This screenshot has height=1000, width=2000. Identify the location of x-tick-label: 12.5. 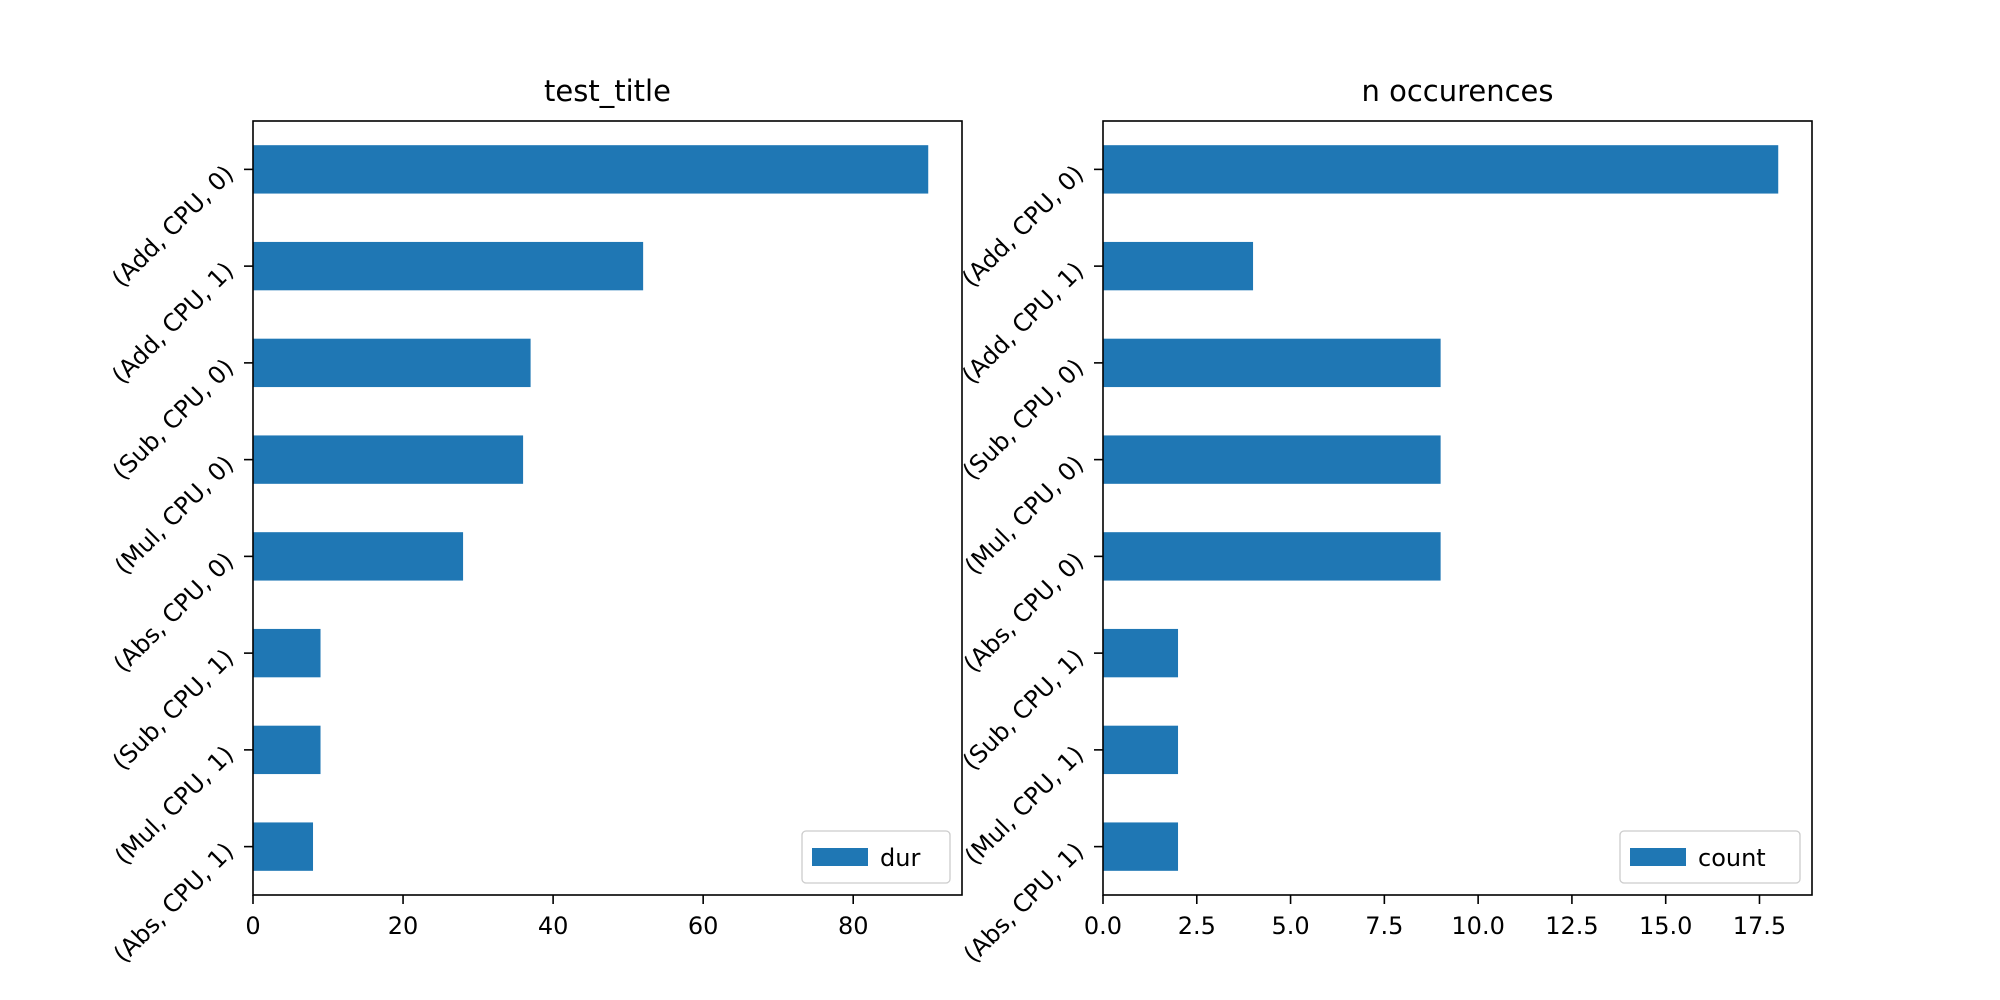
(1571, 926).